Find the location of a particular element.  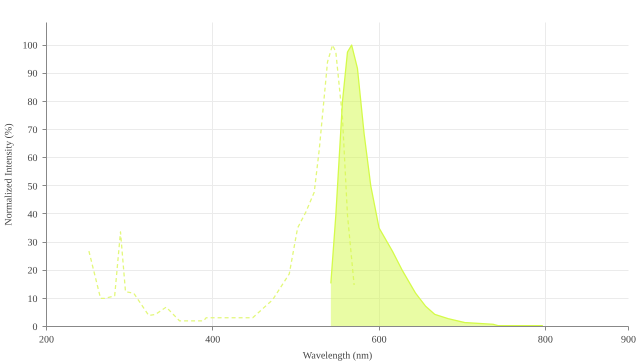

x-tick-label: 200 is located at coordinates (46, 340).